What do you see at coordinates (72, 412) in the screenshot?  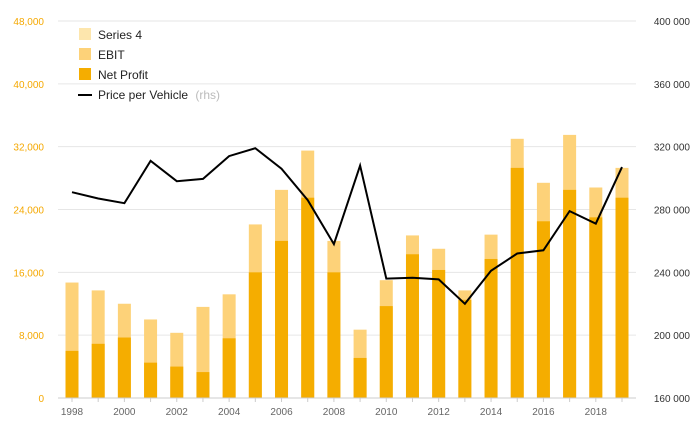 I see `x-tick-label: 1998` at bounding box center [72, 412].